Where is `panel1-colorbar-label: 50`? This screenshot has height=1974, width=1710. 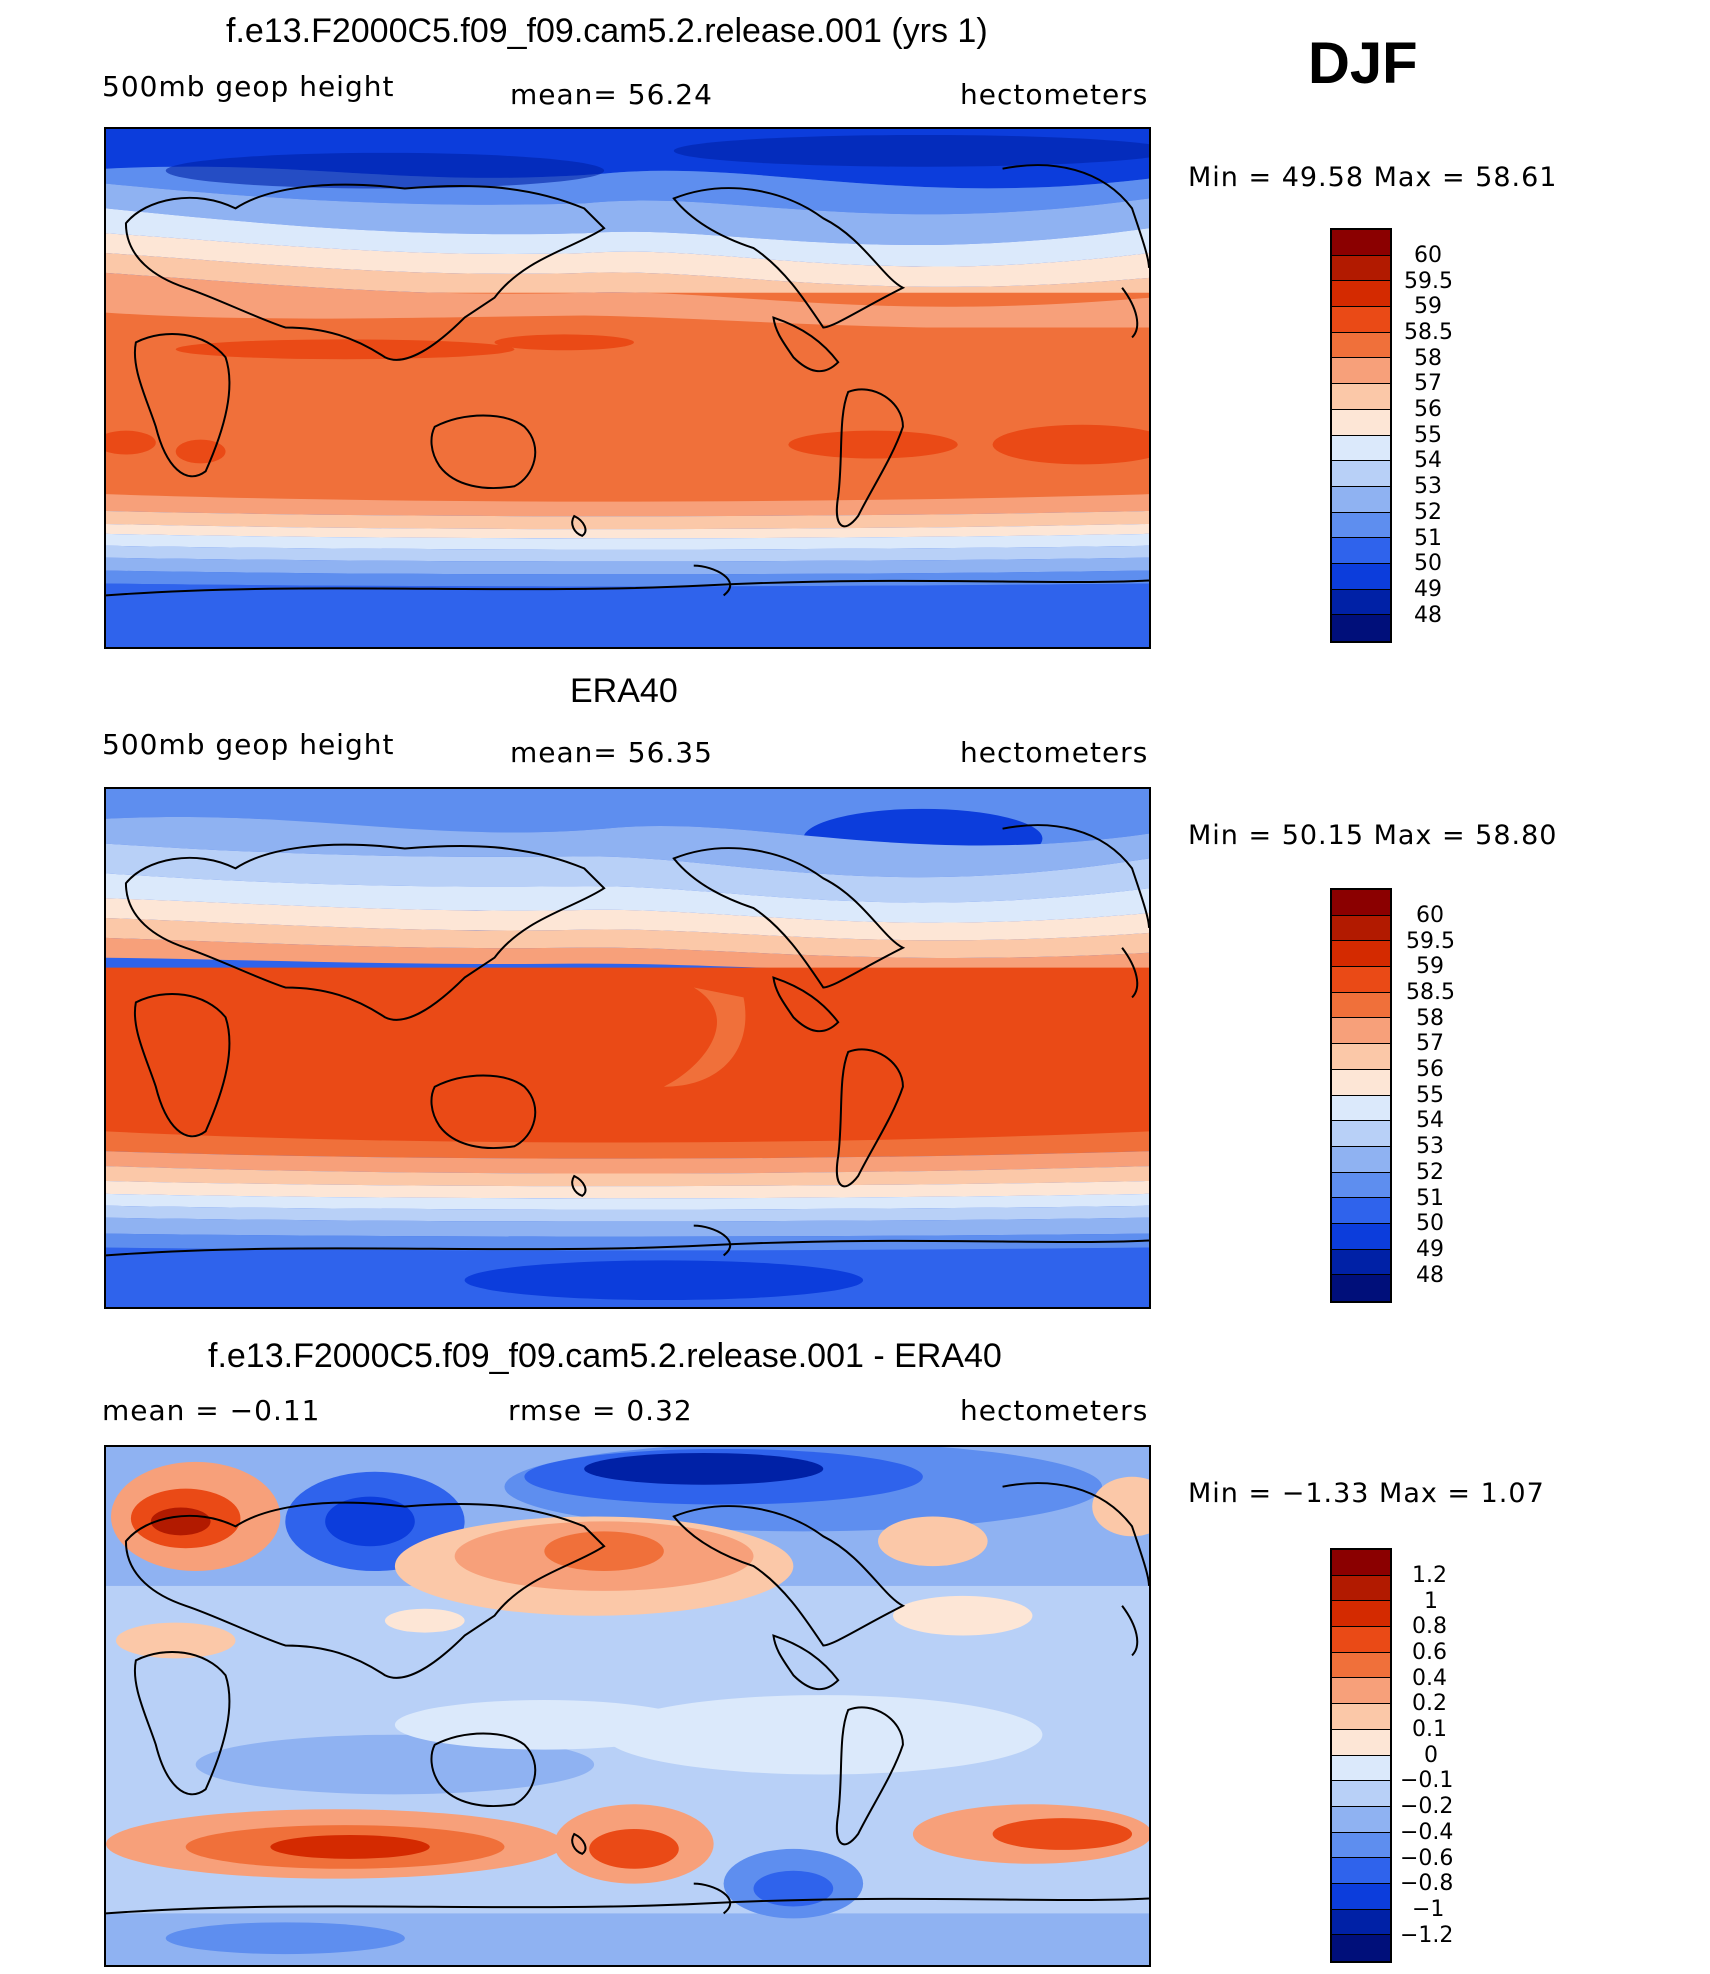
panel1-colorbar-label: 50 is located at coordinates (1428, 563).